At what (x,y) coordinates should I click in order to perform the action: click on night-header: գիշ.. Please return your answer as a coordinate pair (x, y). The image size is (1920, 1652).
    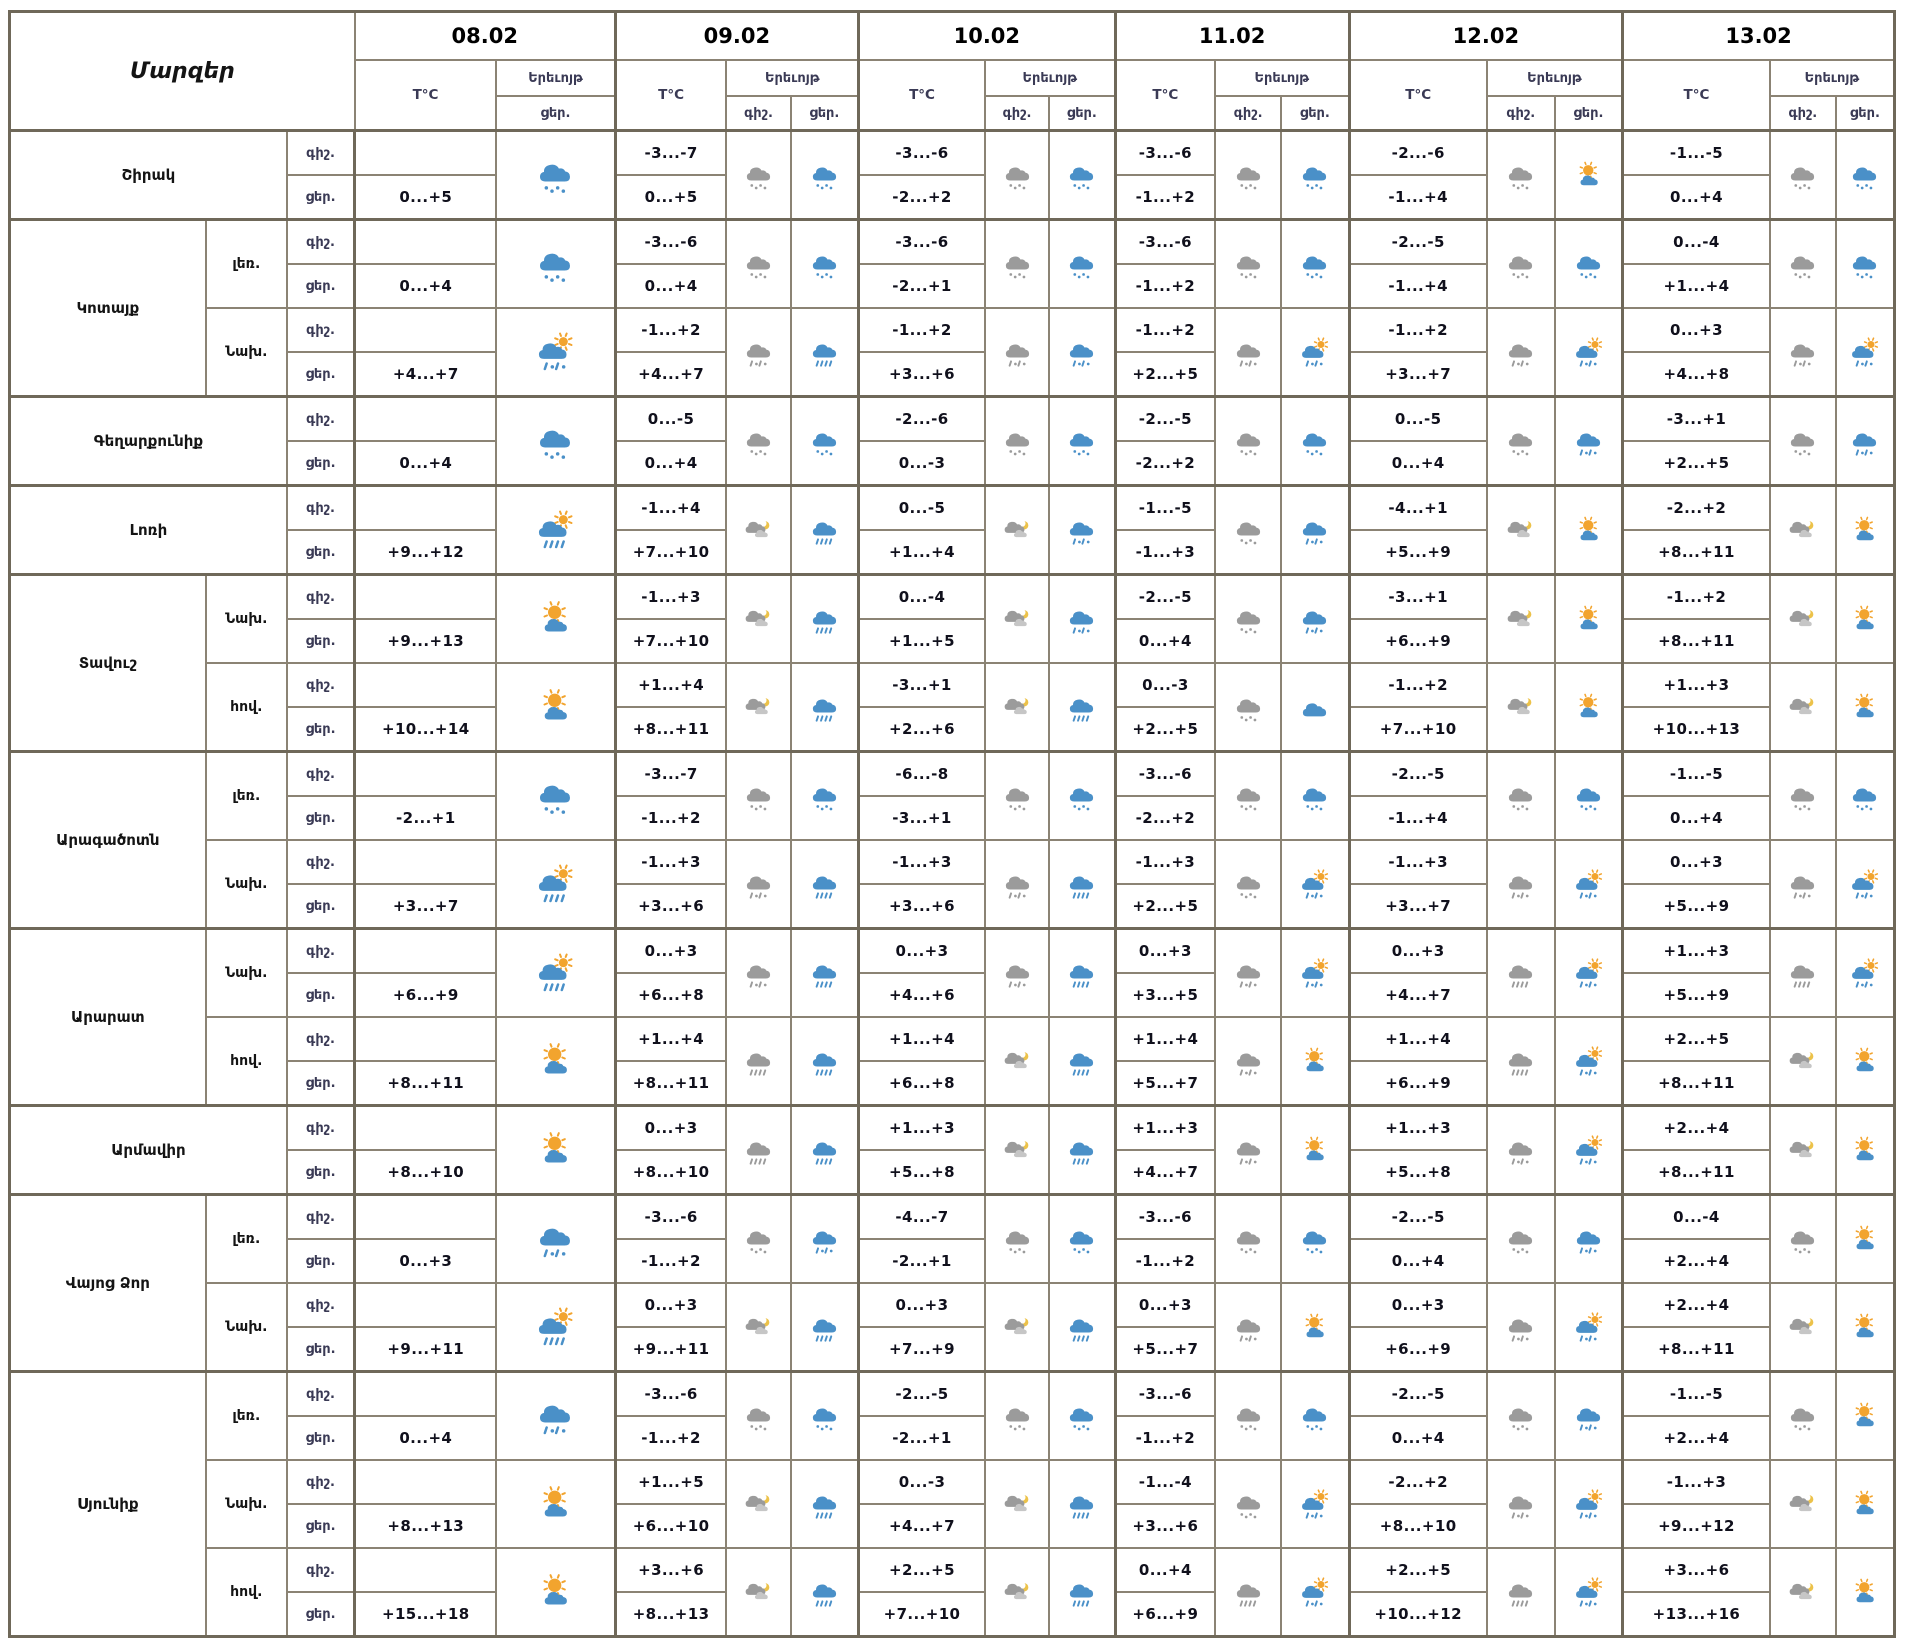
    Looking at the image, I should click on (1520, 113).